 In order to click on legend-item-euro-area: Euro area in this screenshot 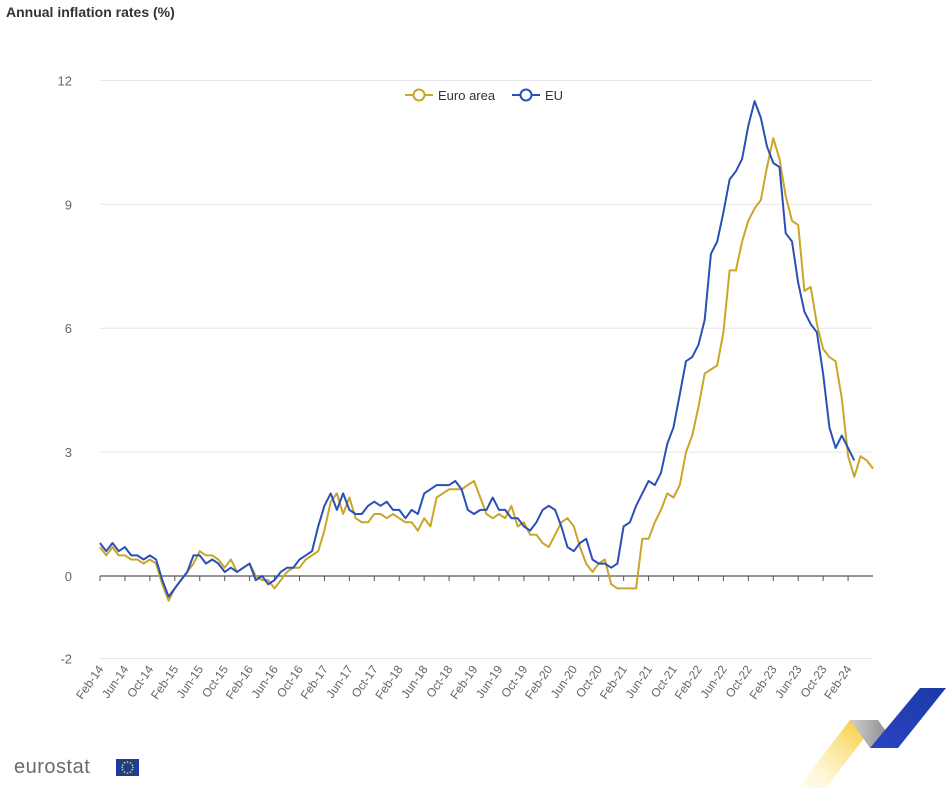, I will do `click(450, 95)`.